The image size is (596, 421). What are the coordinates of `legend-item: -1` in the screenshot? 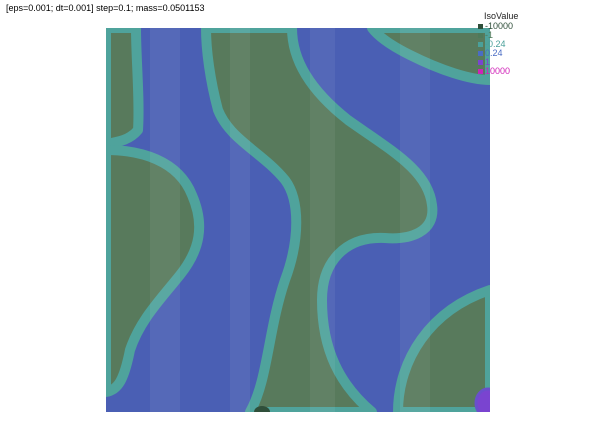 It's located at (498, 35).